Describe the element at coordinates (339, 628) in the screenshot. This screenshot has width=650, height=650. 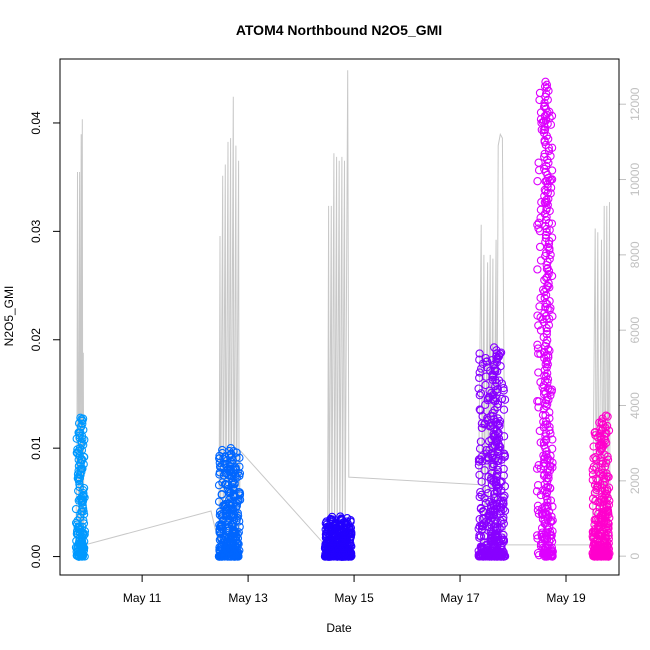
I see `x-axis-label: Date` at that location.